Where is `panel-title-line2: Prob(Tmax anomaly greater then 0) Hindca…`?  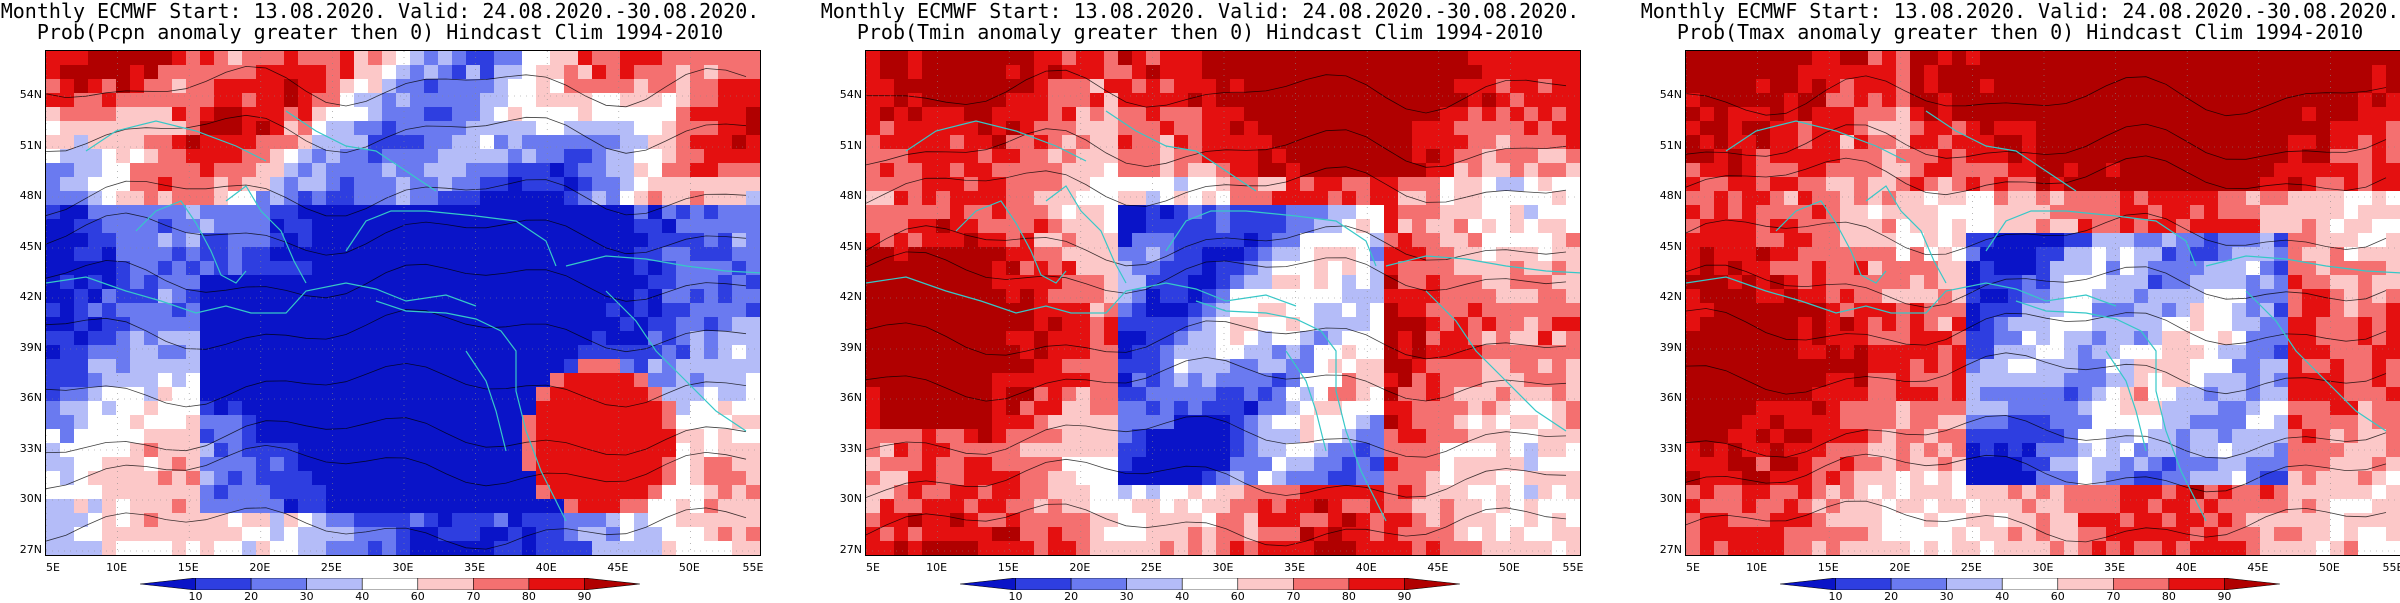
panel-title-line2: Prob(Tmax anomaly greater then 0) Hindca… is located at coordinates (2020, 32).